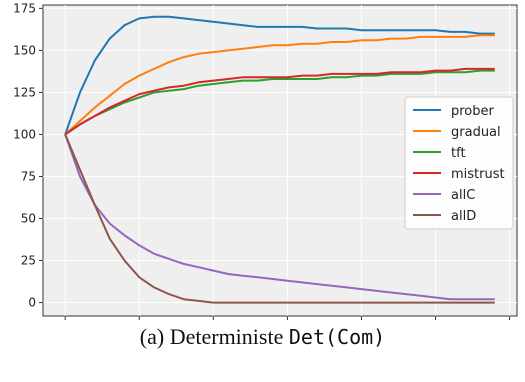  I want to click on y-tick-label: 75, so click(28, 176).